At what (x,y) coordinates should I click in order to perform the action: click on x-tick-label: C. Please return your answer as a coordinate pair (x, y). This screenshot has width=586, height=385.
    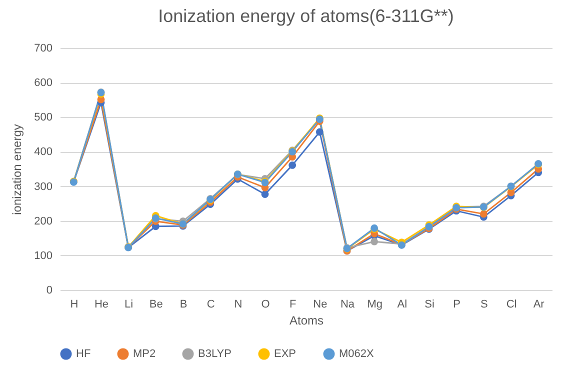
    Looking at the image, I should click on (210, 304).